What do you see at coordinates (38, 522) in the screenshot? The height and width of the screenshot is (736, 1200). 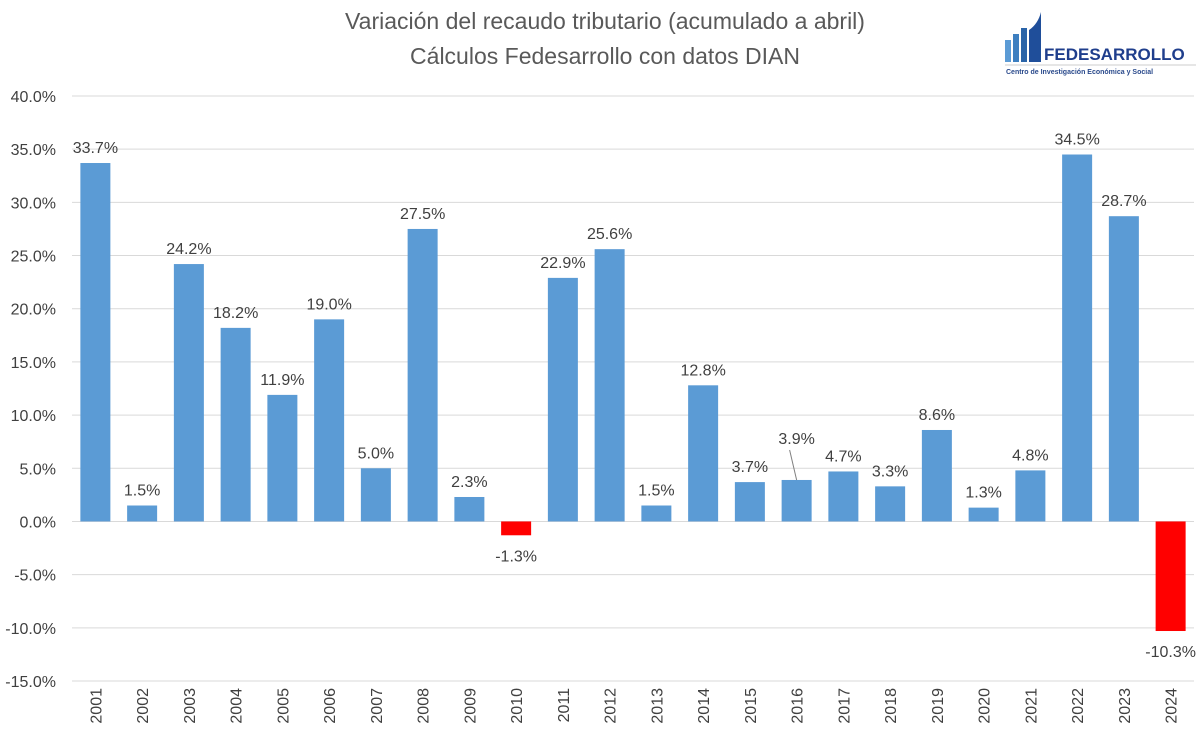 I see `y-tick-label: 0.0%` at bounding box center [38, 522].